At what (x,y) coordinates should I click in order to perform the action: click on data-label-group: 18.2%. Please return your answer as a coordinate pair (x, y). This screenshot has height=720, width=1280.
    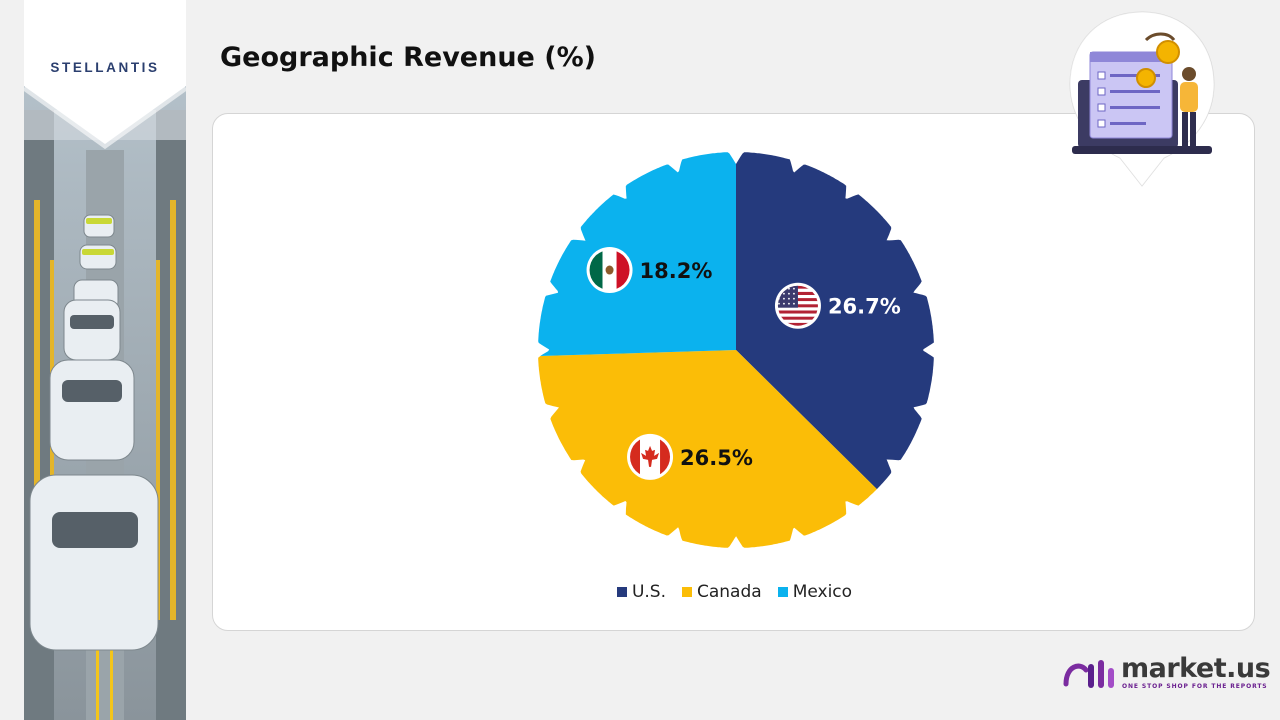
    Looking at the image, I should click on (649, 270).